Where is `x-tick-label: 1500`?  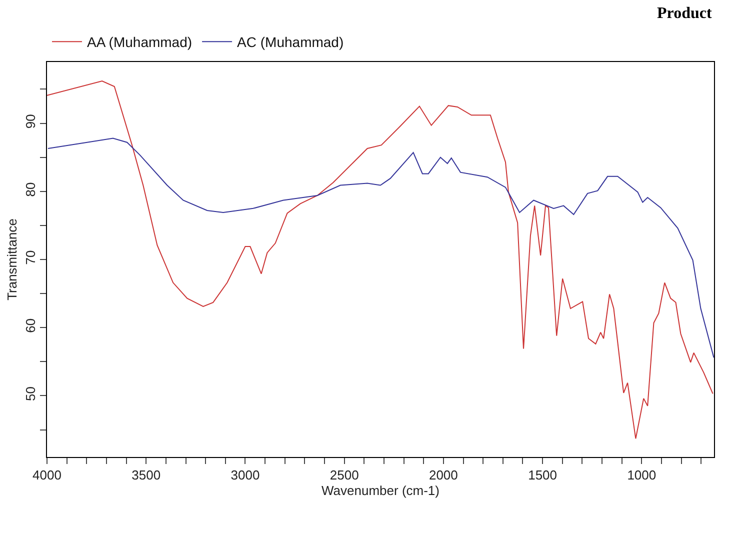 x-tick-label: 1500 is located at coordinates (542, 475).